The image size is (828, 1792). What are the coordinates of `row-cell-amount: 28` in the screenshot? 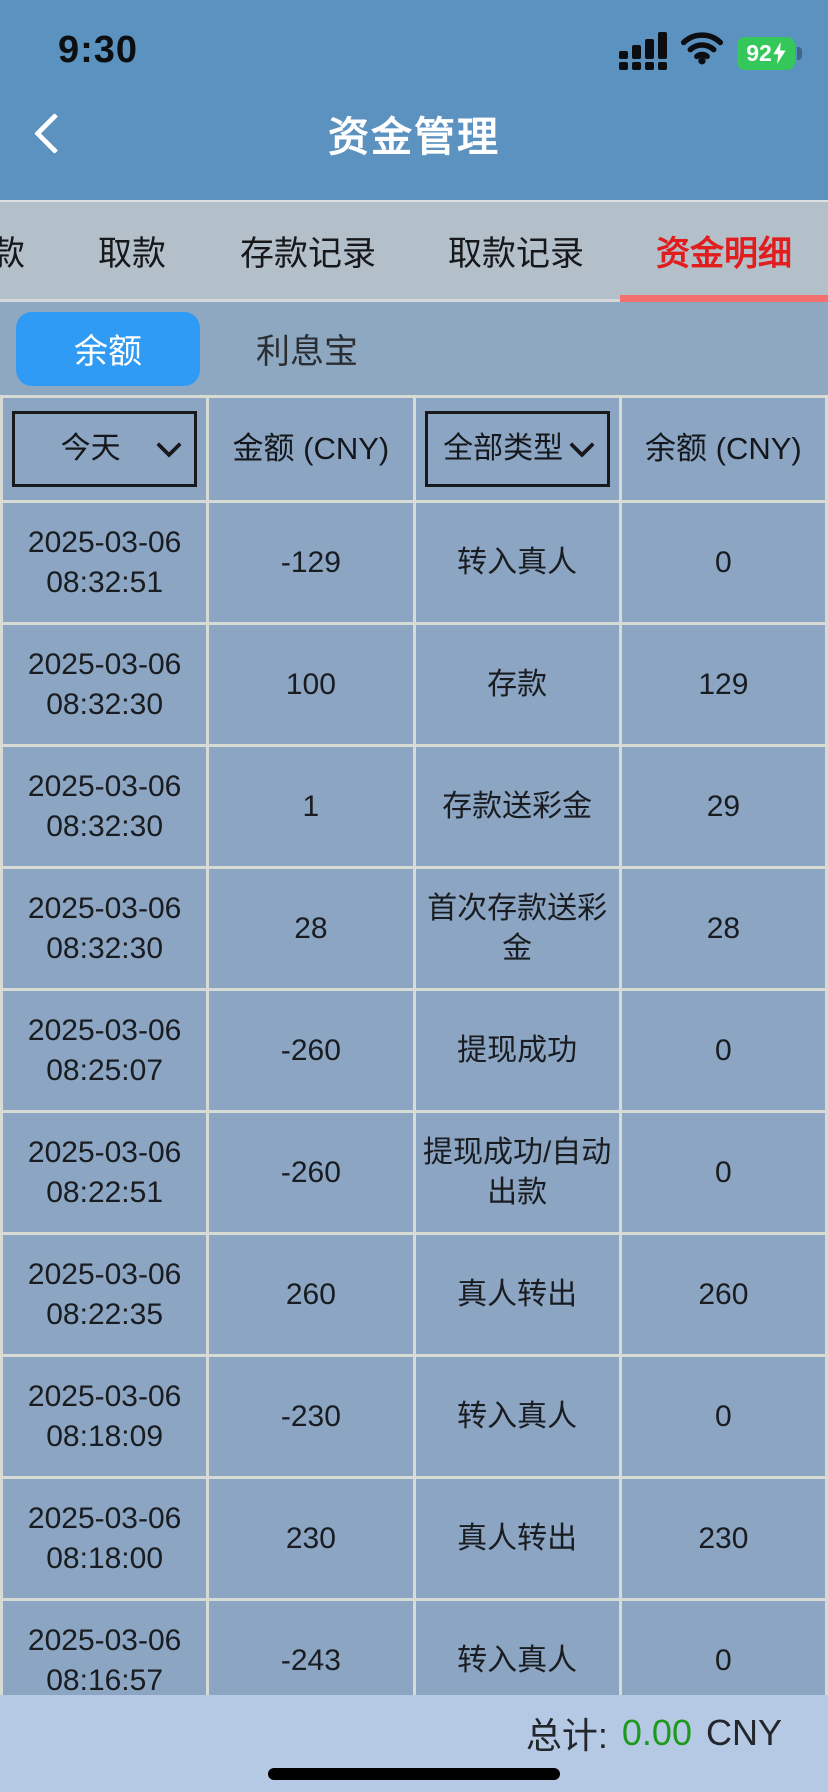 It's located at (311, 928).